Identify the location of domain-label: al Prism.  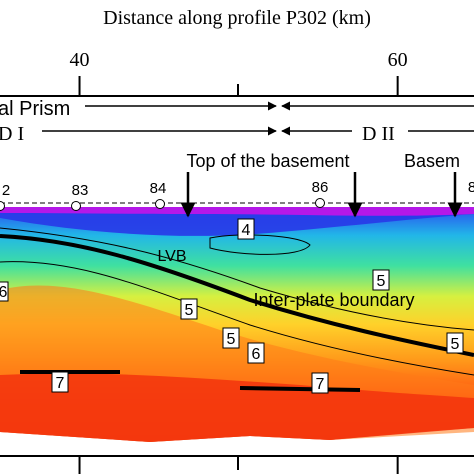
(35, 109).